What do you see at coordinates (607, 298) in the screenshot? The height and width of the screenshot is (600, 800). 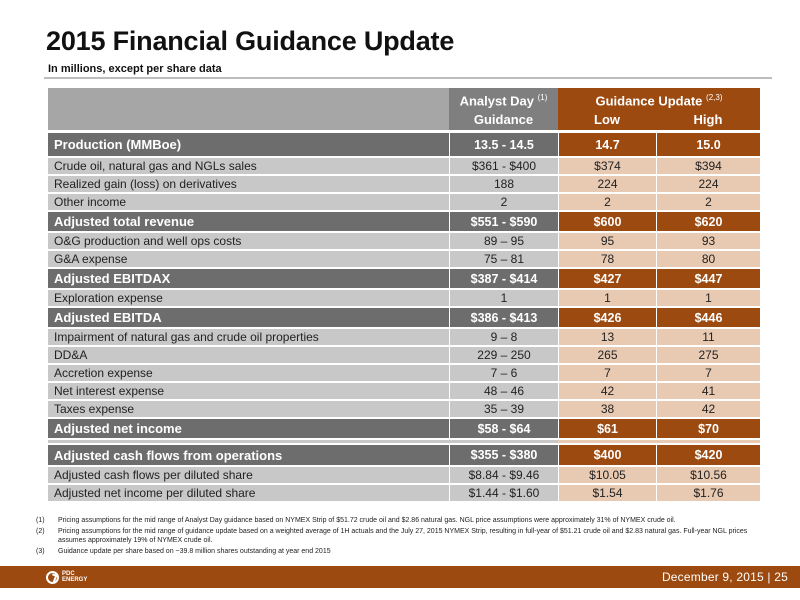 I see `low-value: 1` at bounding box center [607, 298].